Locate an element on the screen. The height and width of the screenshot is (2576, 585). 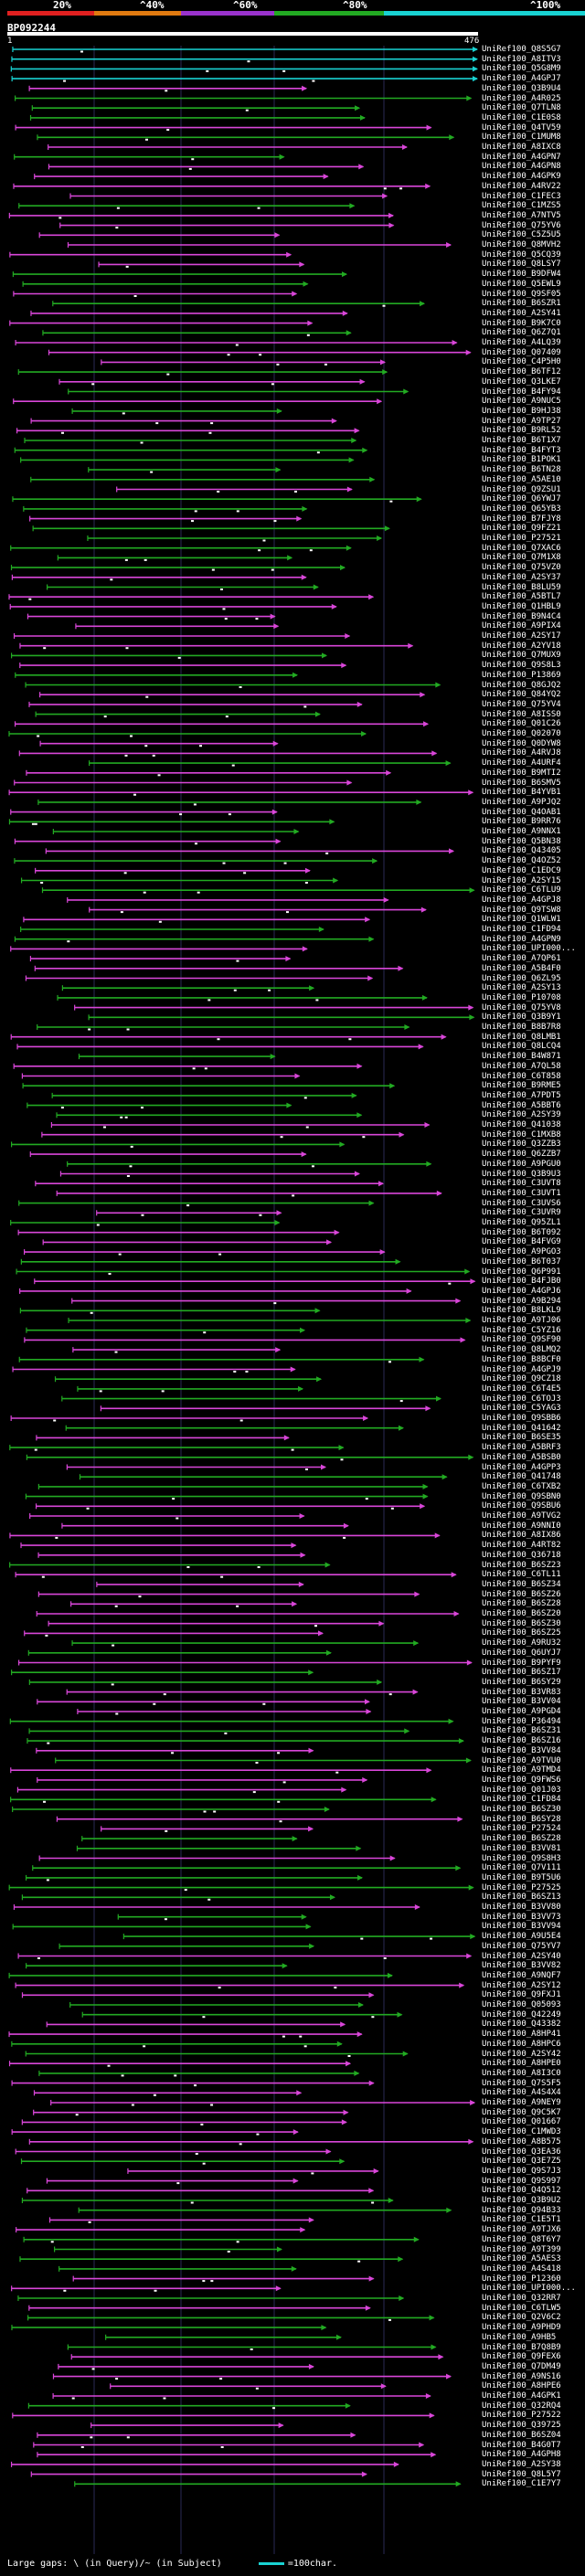
hit-label: UniRef100_A2SY17 is located at coordinates (521, 636).